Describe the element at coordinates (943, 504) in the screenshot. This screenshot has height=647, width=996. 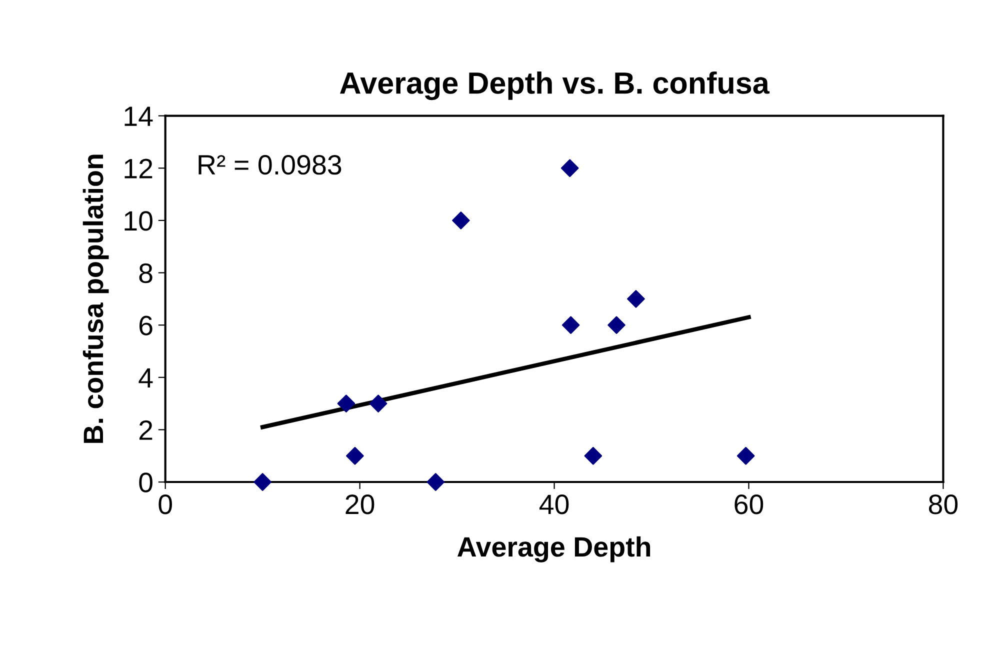
I see `x-tick-label: 80` at that location.